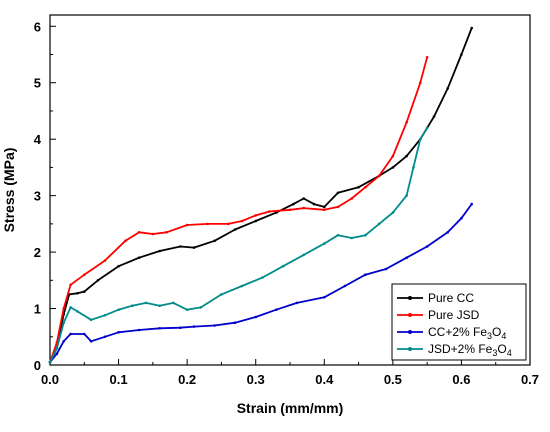 This screenshot has height=432, width=550. I want to click on legend-label-after-subscript: O, so click(501, 349).